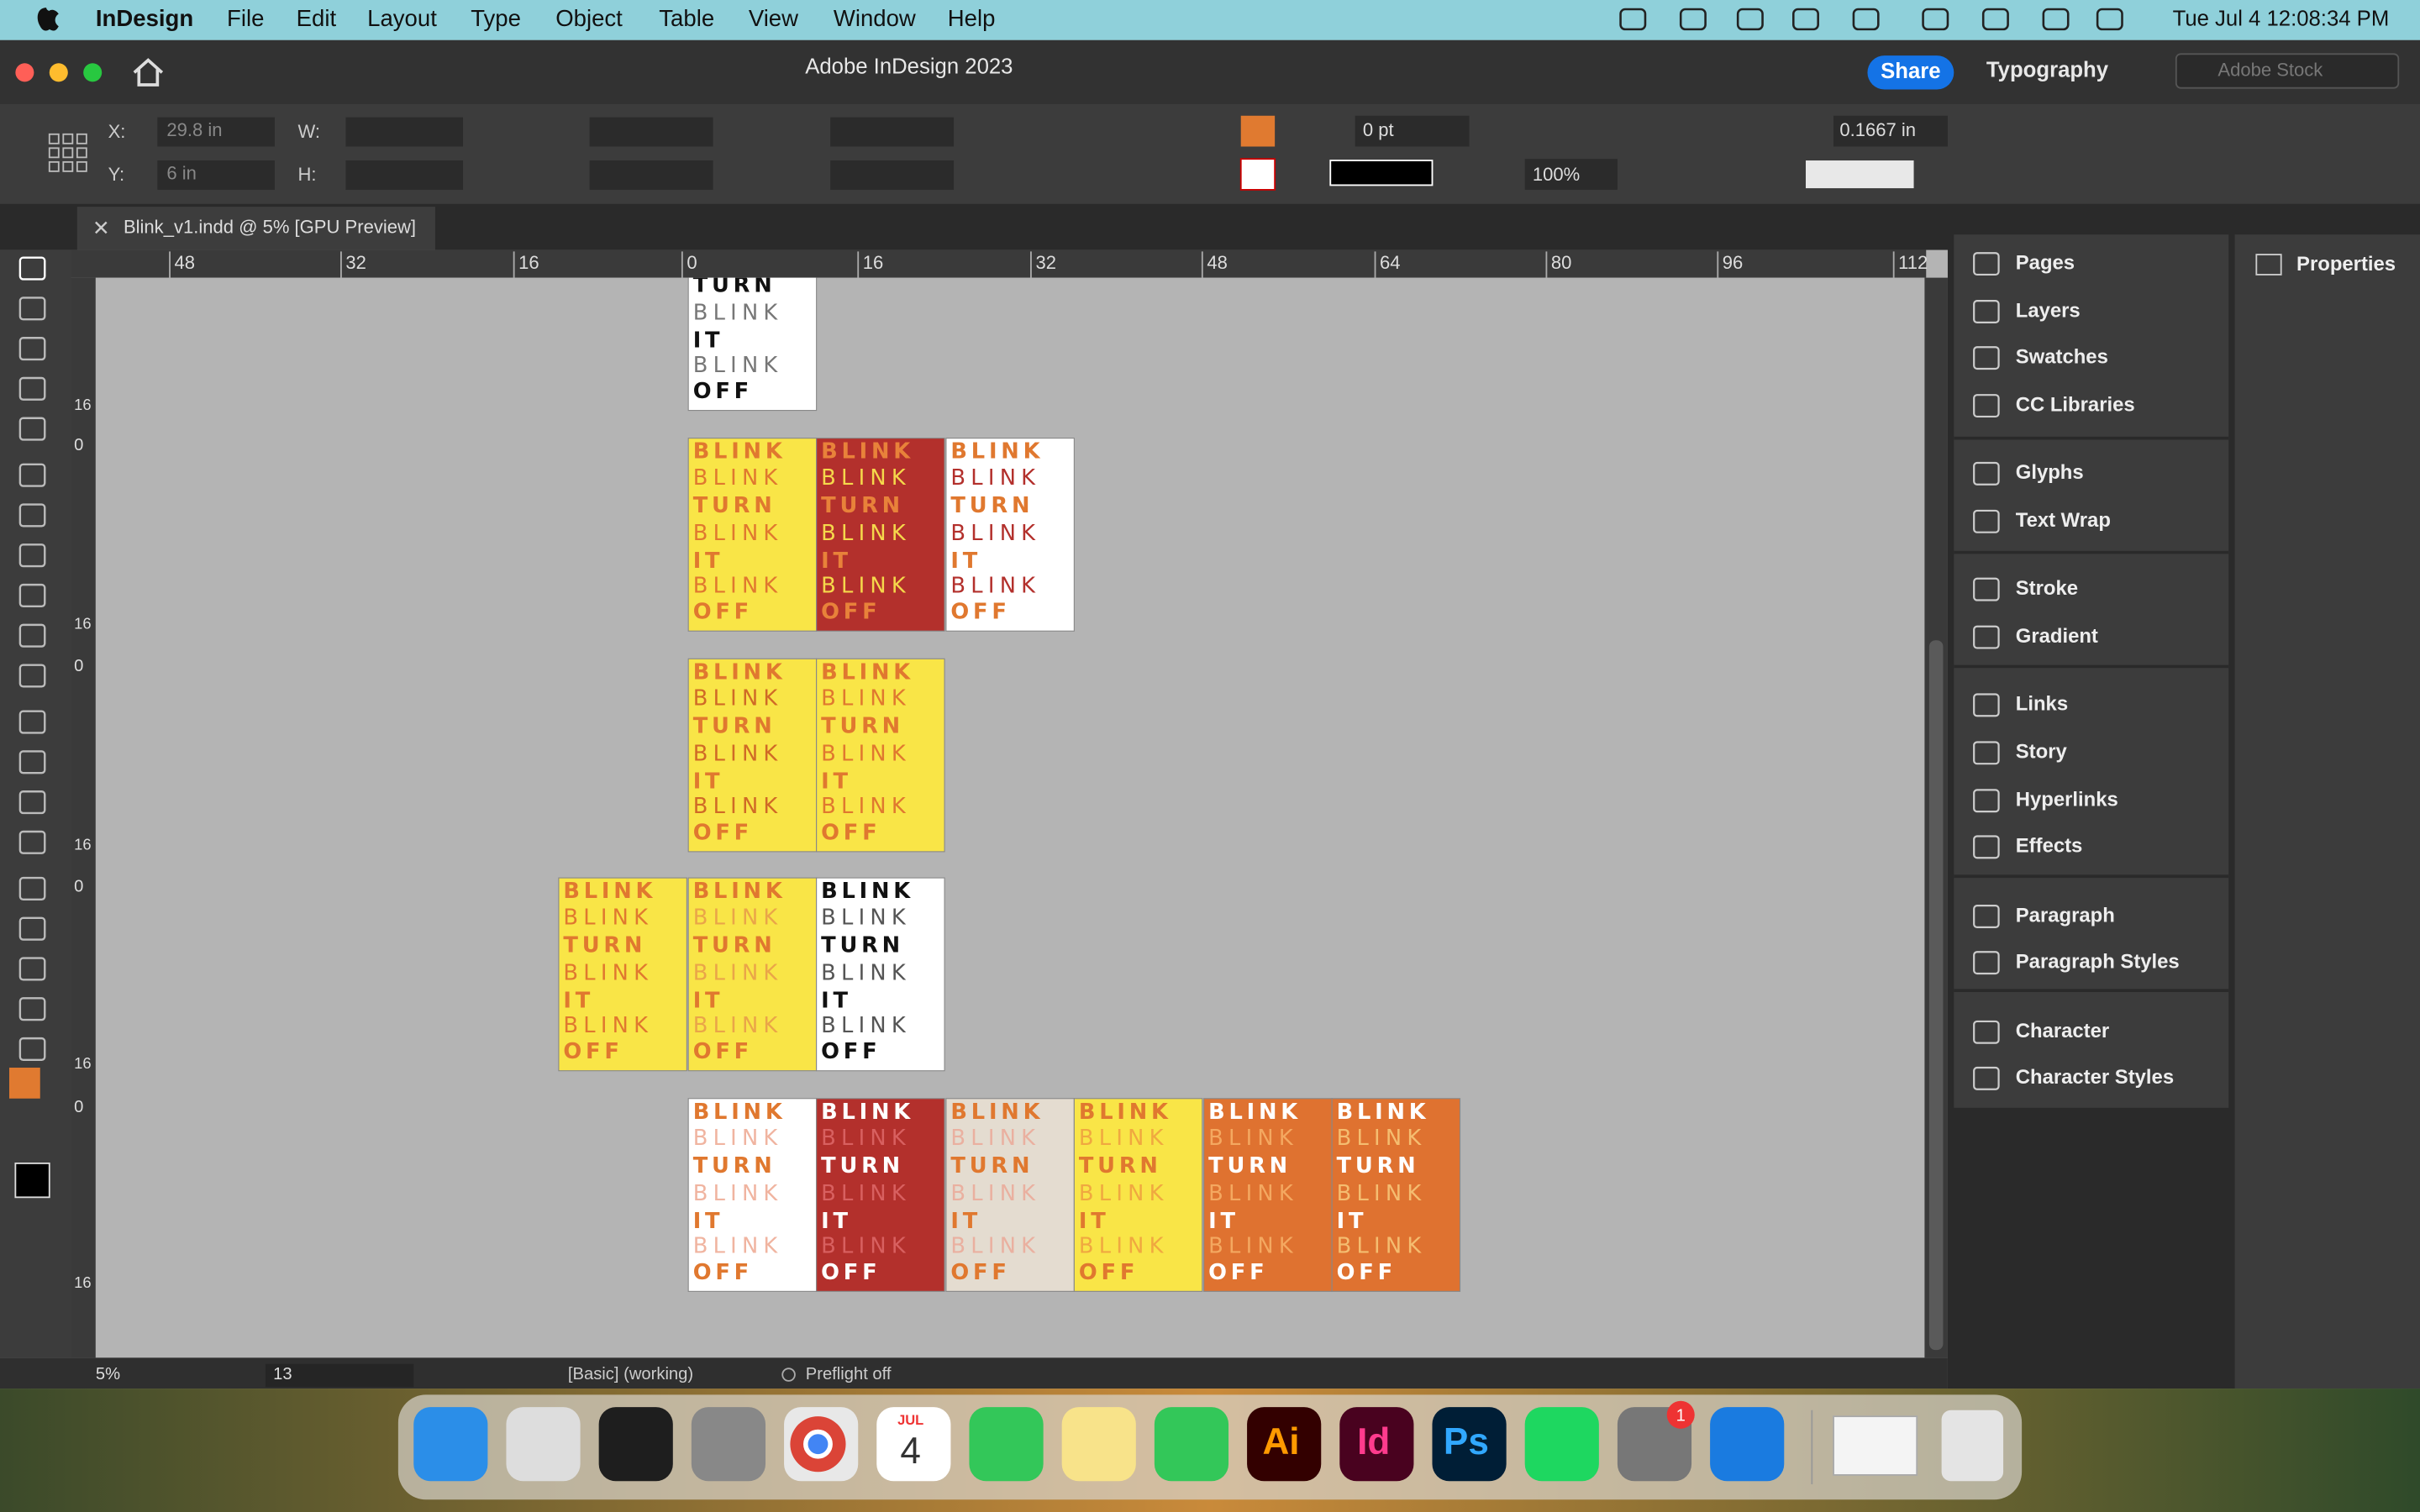  I want to click on menu-item: Layout, so click(402, 18).